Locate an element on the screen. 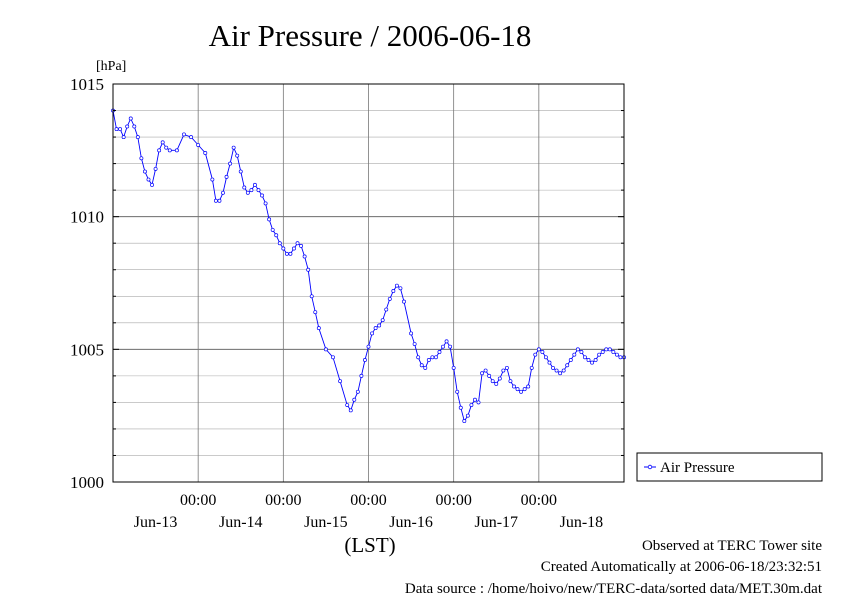 This screenshot has height=595, width=842. x-day-tick-label: Jun-13 is located at coordinates (156, 522).